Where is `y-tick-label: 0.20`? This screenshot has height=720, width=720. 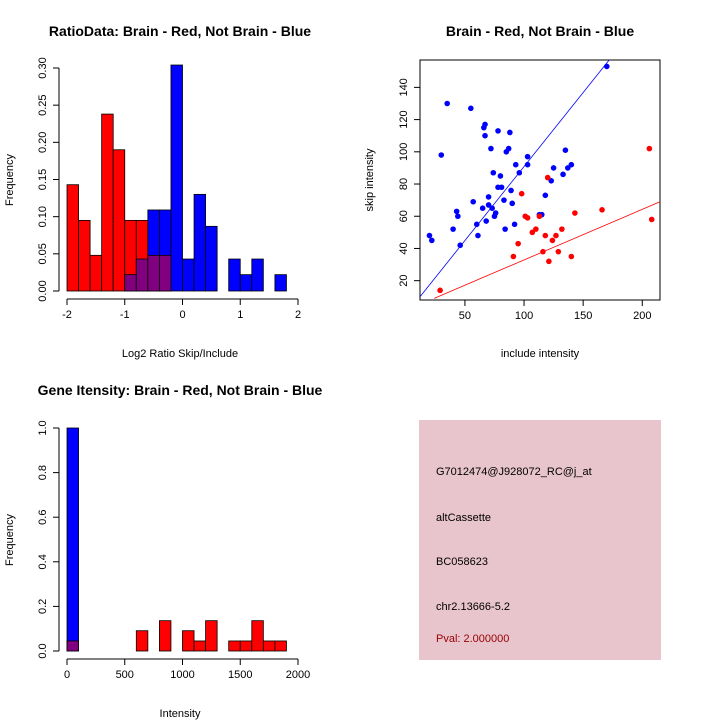 y-tick-label: 0.20 is located at coordinates (43, 142).